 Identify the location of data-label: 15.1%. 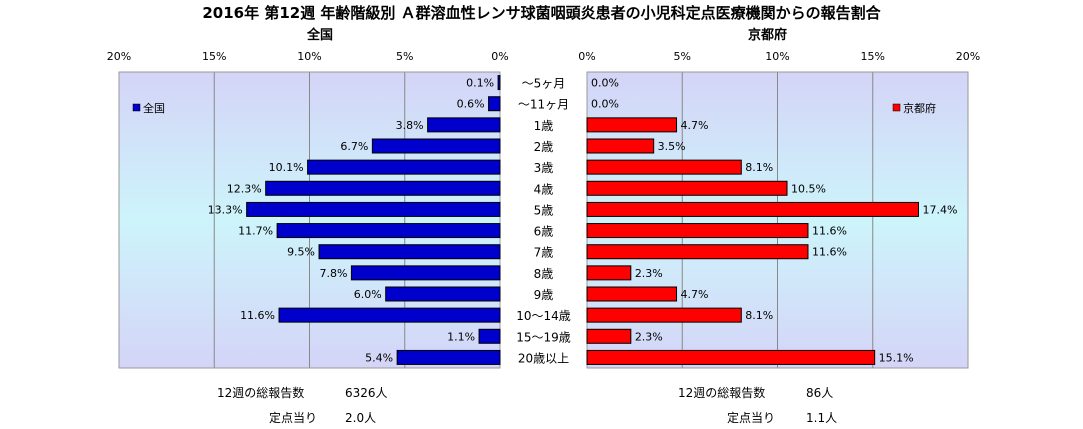
(896, 357).